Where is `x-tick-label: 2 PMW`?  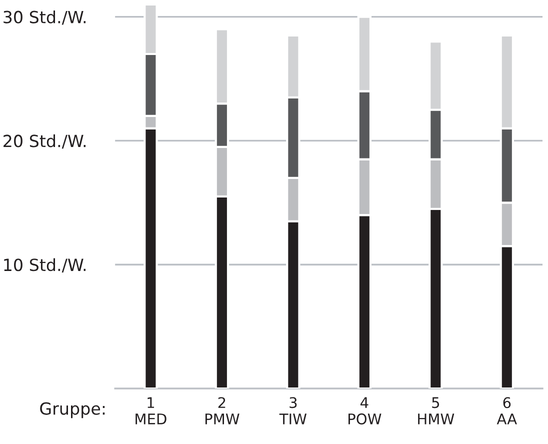 x-tick-label: 2 PMW is located at coordinates (222, 410).